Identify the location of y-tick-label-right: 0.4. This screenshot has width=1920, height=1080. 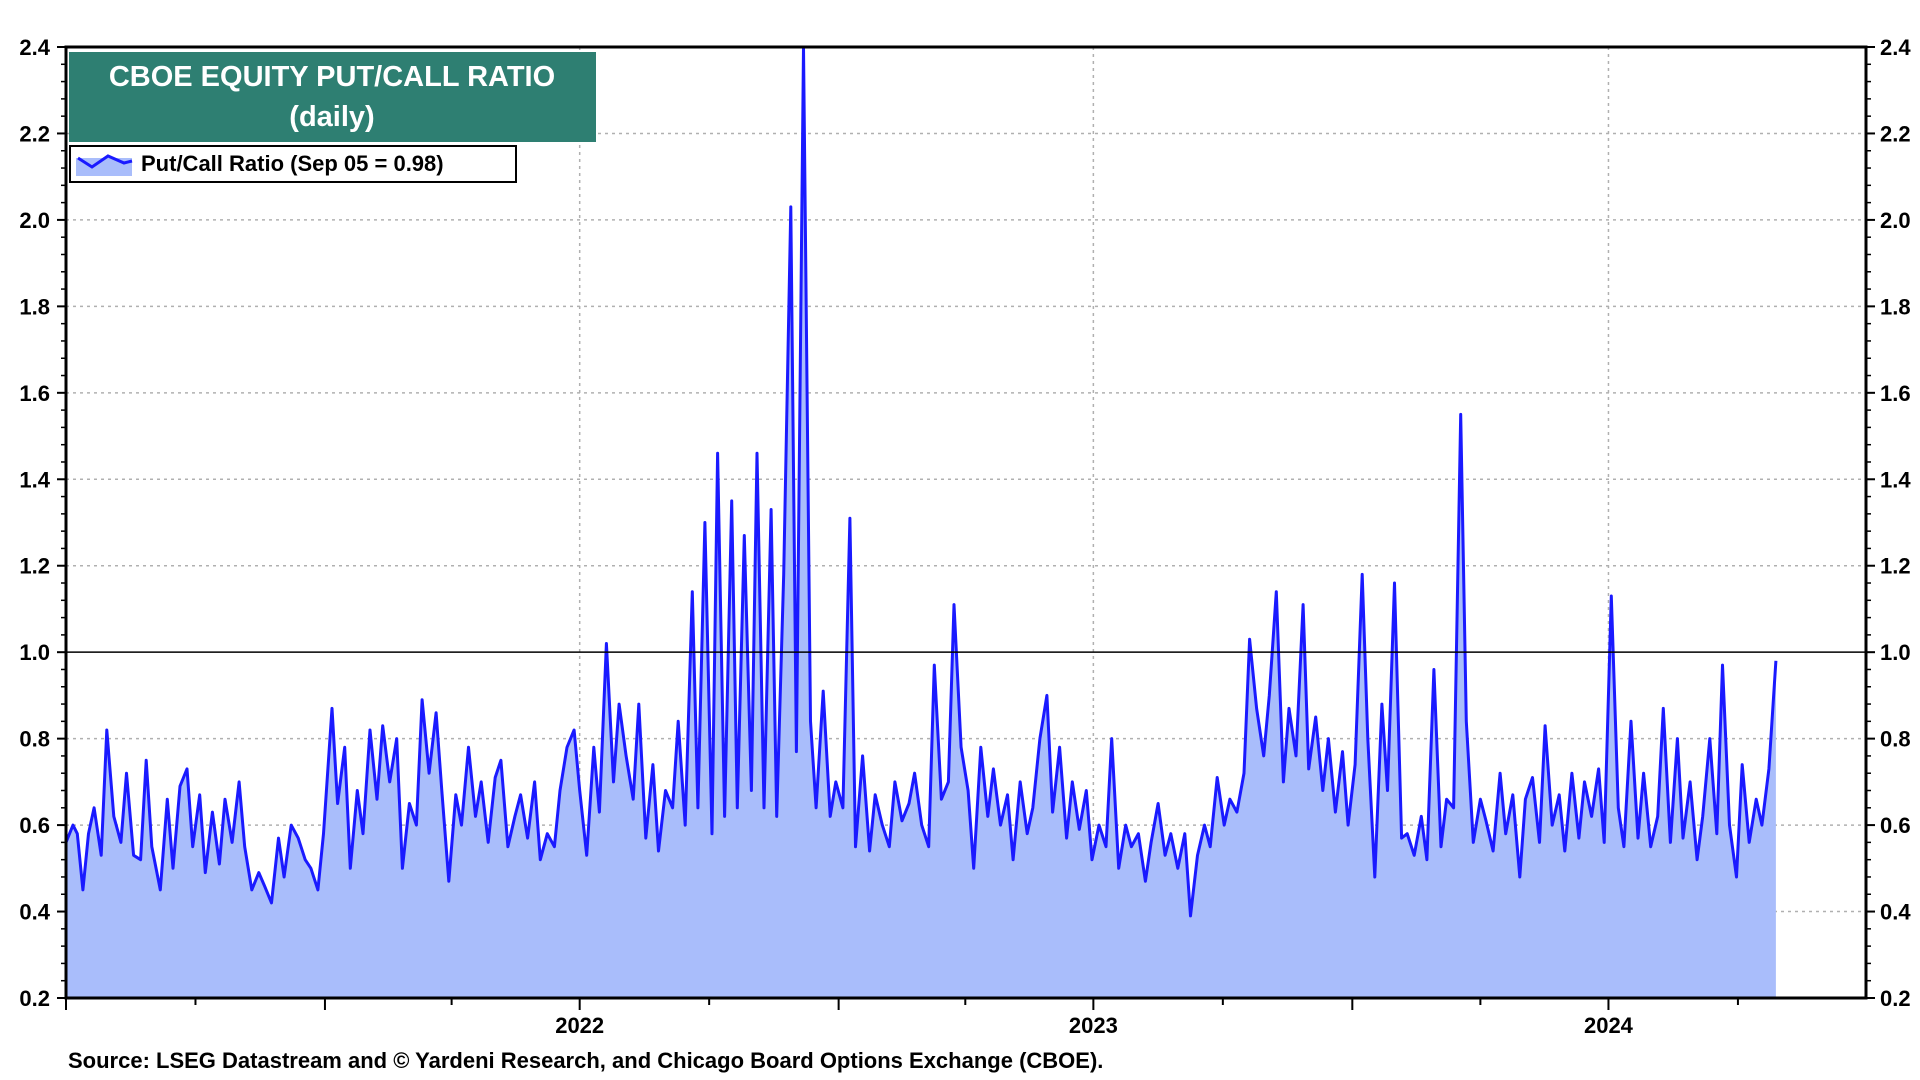
(1895, 912).